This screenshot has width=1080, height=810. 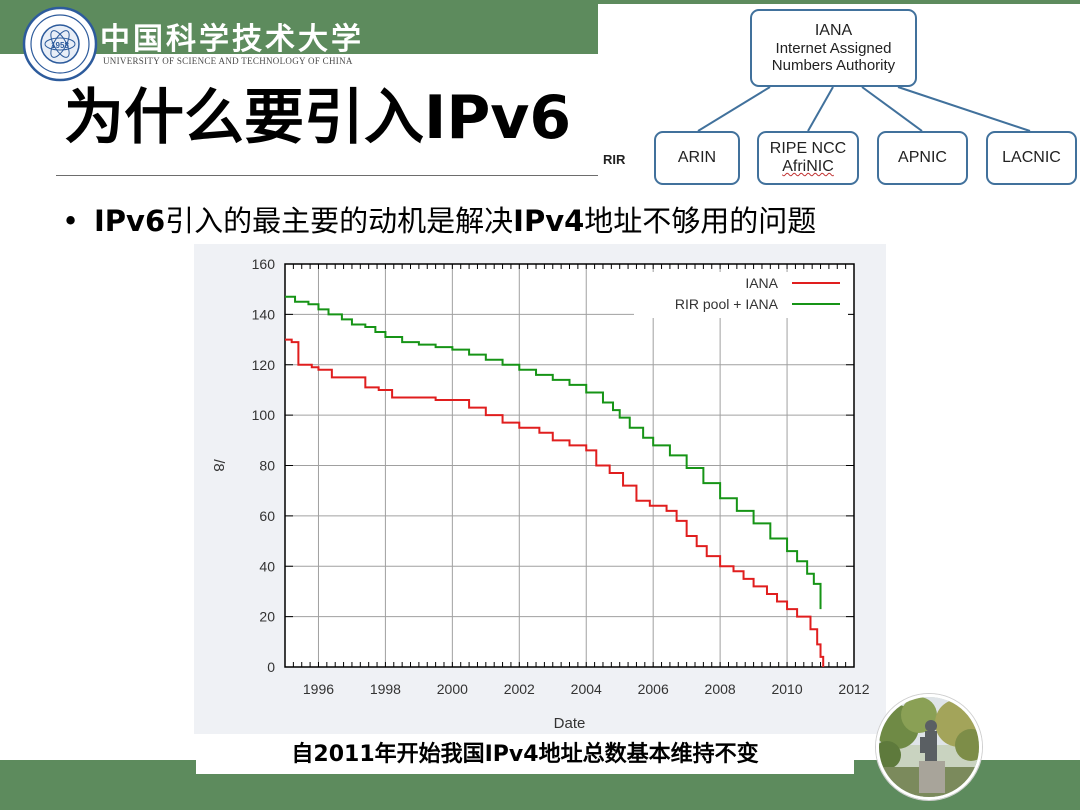 What do you see at coordinates (519, 689) in the screenshot?
I see `x-tick-label: 2002` at bounding box center [519, 689].